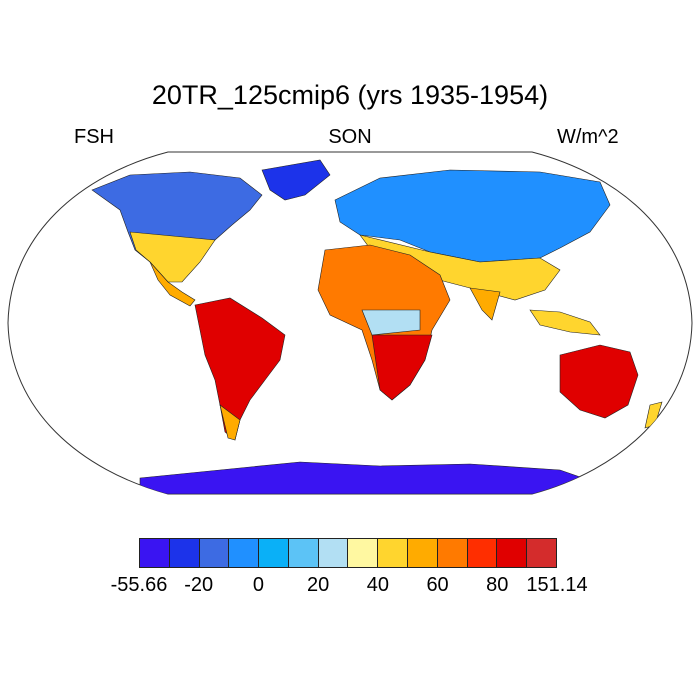 The image size is (700, 700). I want to click on south-america-tip, so click(230, 422).